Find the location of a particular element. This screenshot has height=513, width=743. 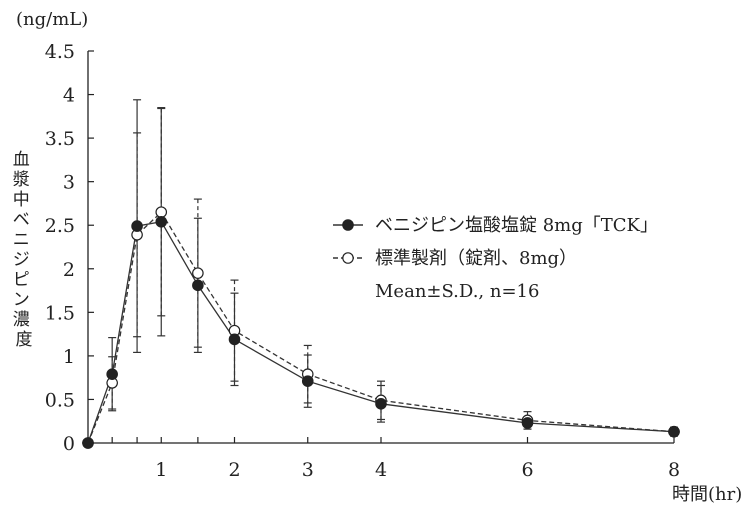

y-tick-label: 1.5 is located at coordinates (60, 313).